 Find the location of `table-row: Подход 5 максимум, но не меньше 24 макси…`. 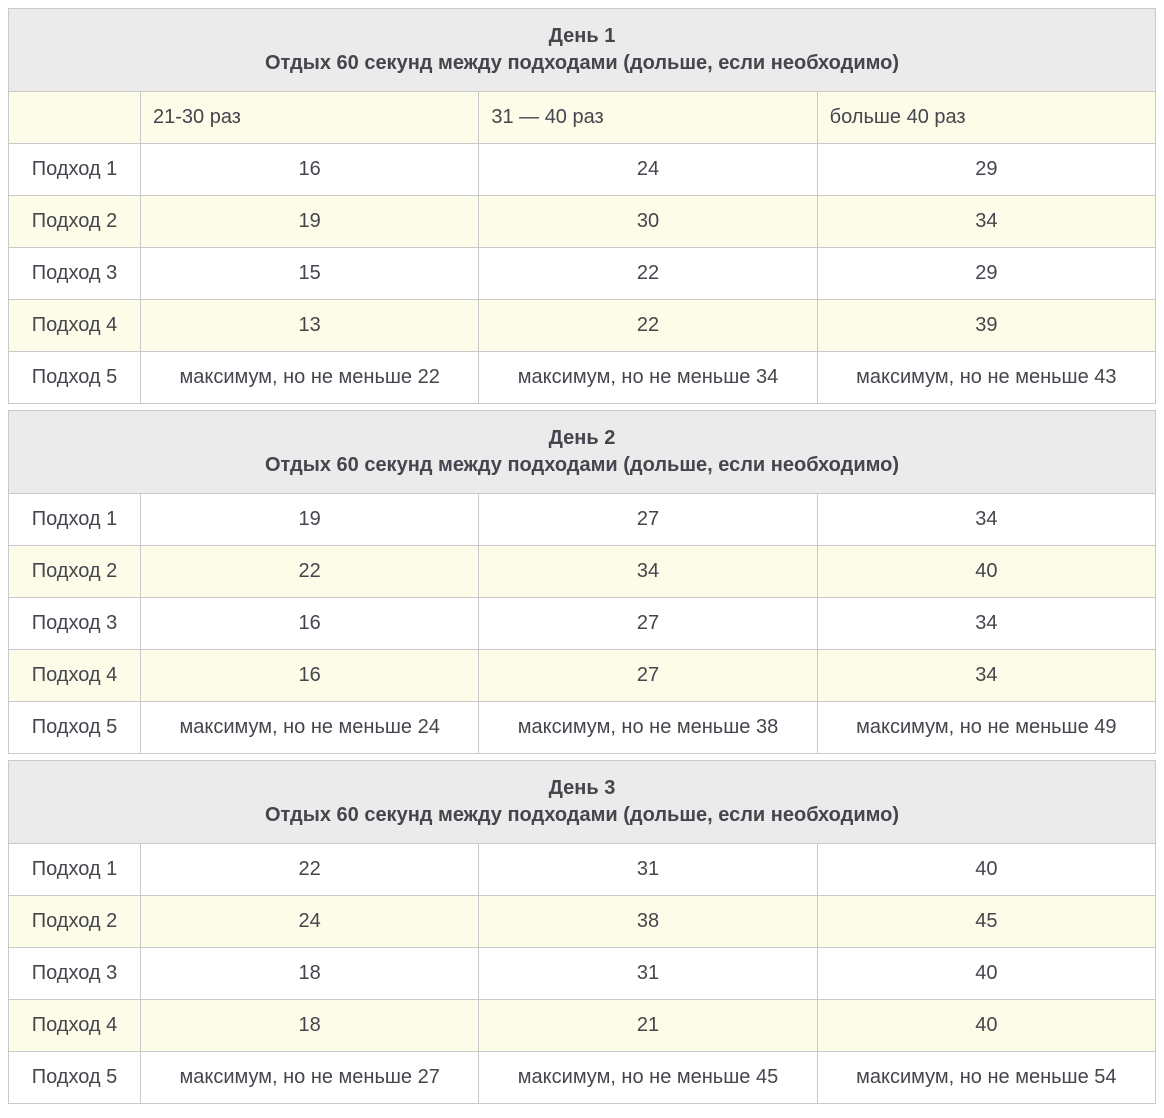

table-row: Подход 5 максимум, но не меньше 24 макси… is located at coordinates (582, 727).